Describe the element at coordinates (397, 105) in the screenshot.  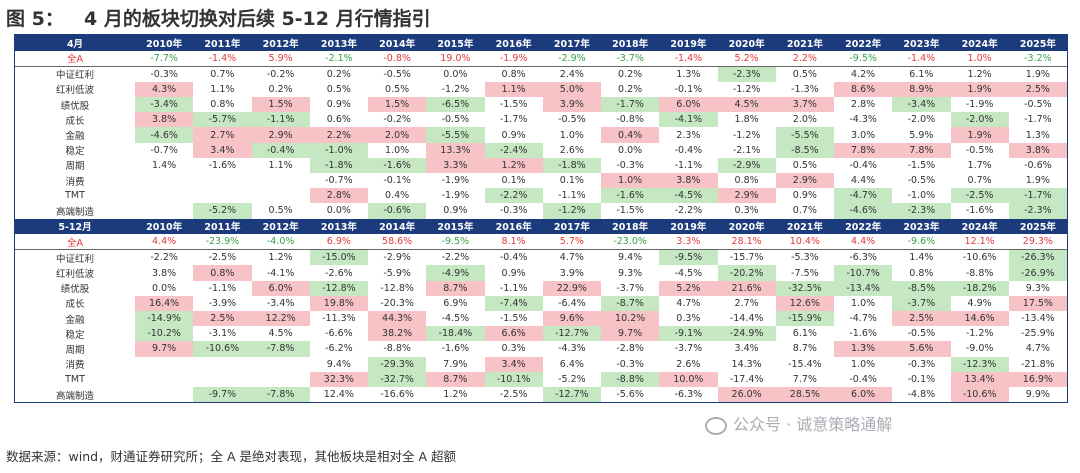
I see `value-cell: 1.5%` at that location.